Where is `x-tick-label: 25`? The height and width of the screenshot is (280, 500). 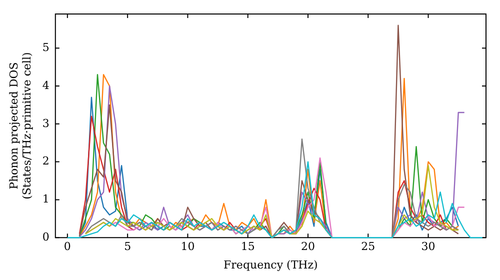 x-tick-label: 25 is located at coordinates (368, 247).